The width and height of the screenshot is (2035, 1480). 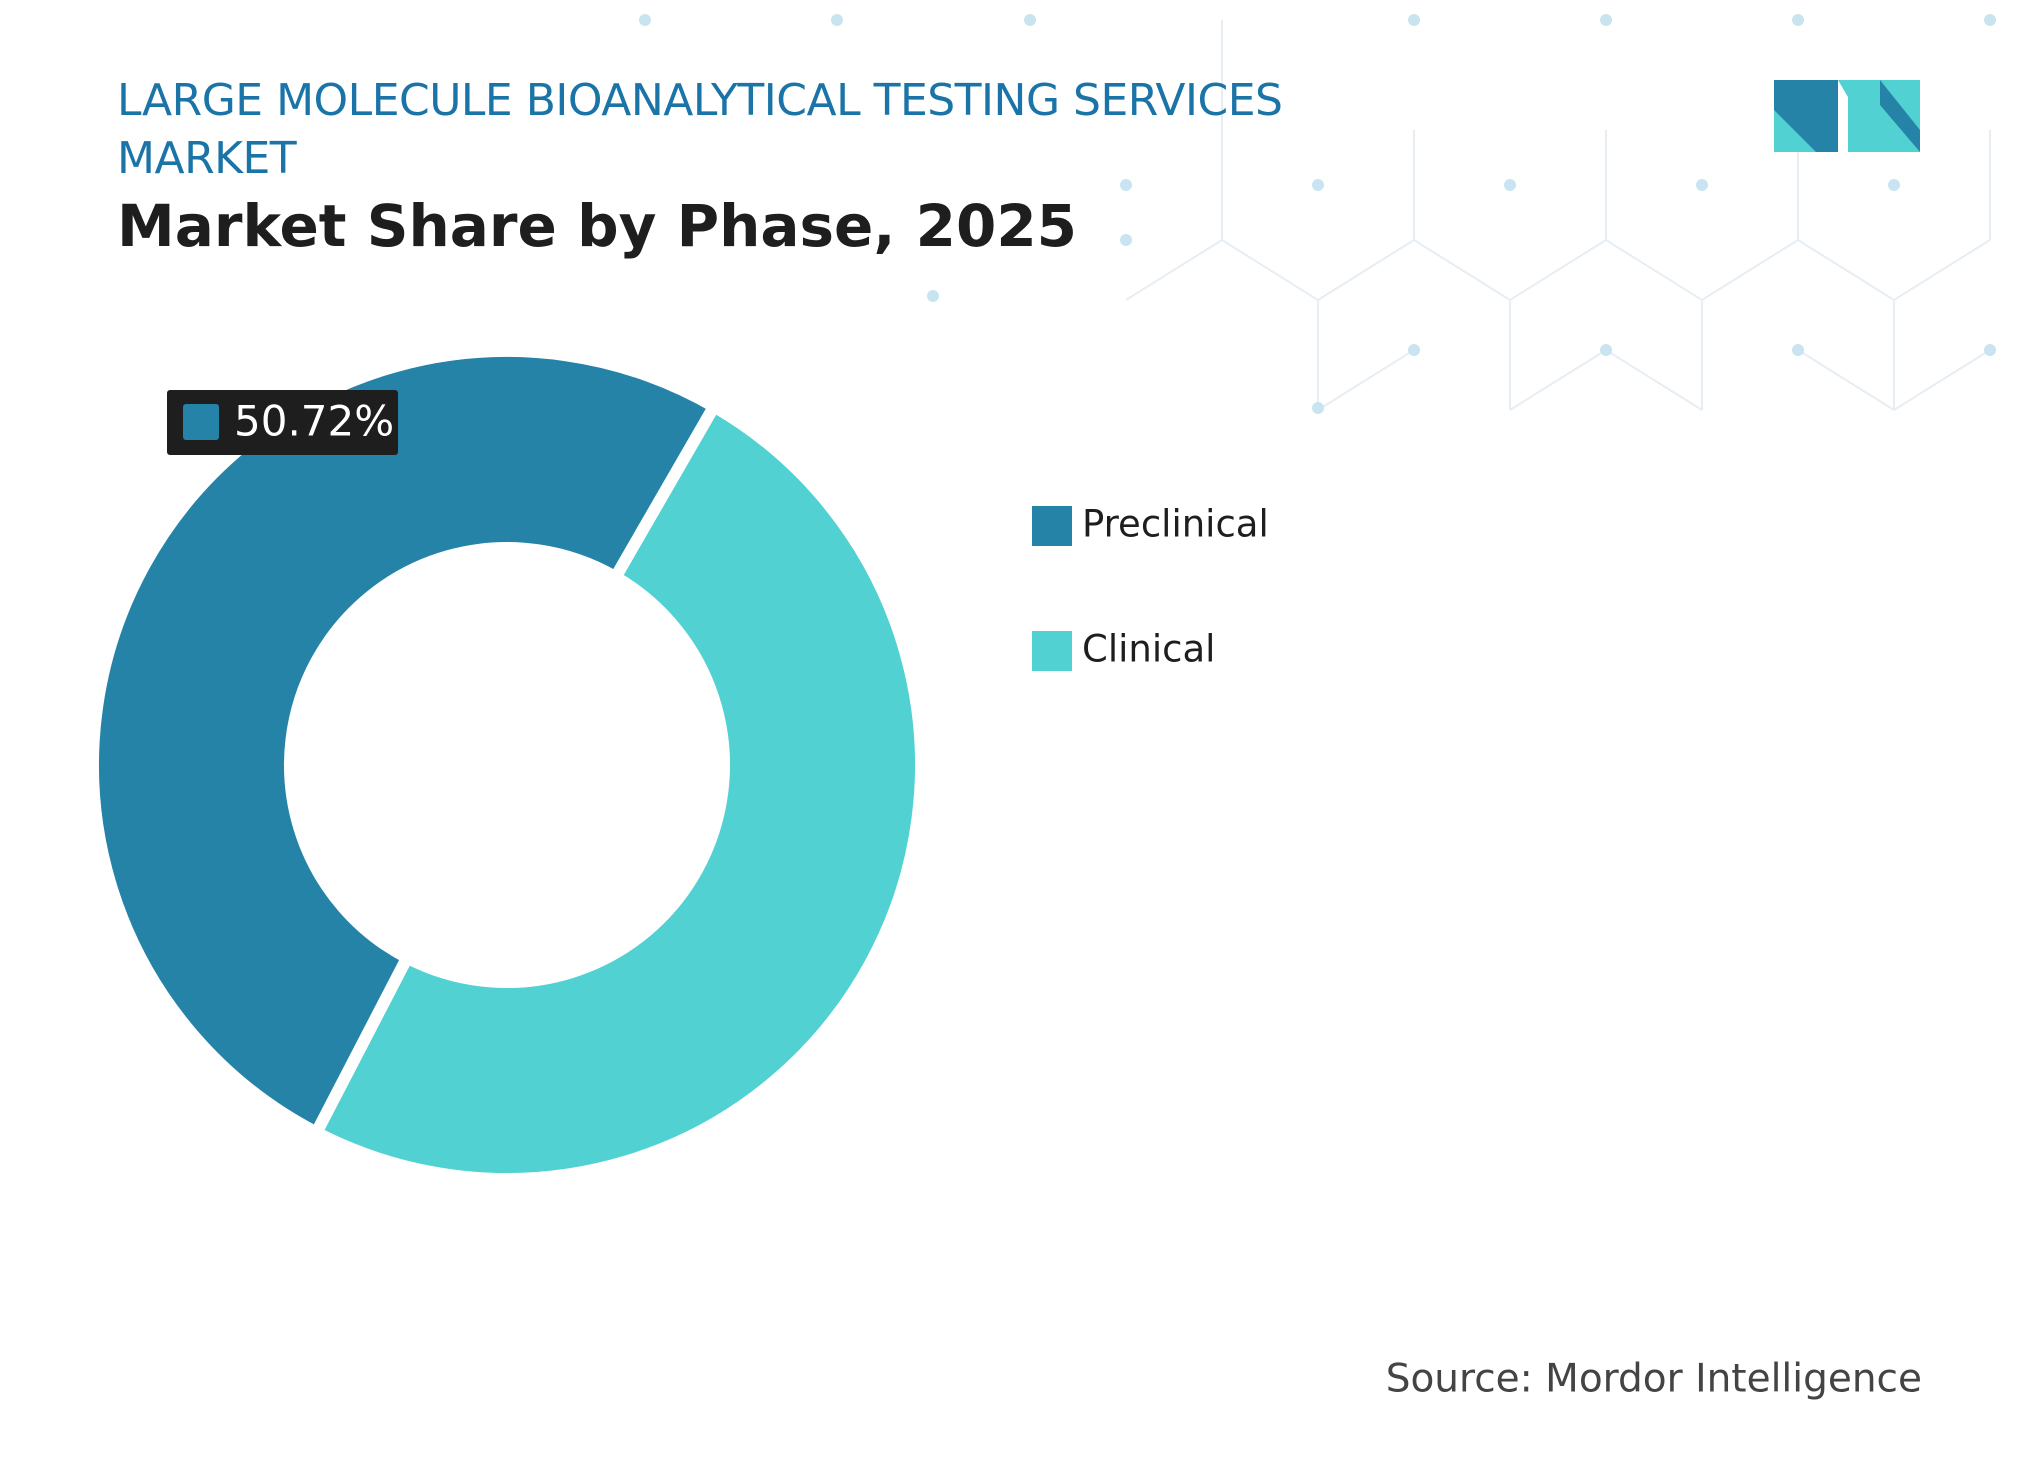 What do you see at coordinates (597, 226) in the screenshot?
I see `chart-subtitle: Market Share by Phase, 2025` at bounding box center [597, 226].